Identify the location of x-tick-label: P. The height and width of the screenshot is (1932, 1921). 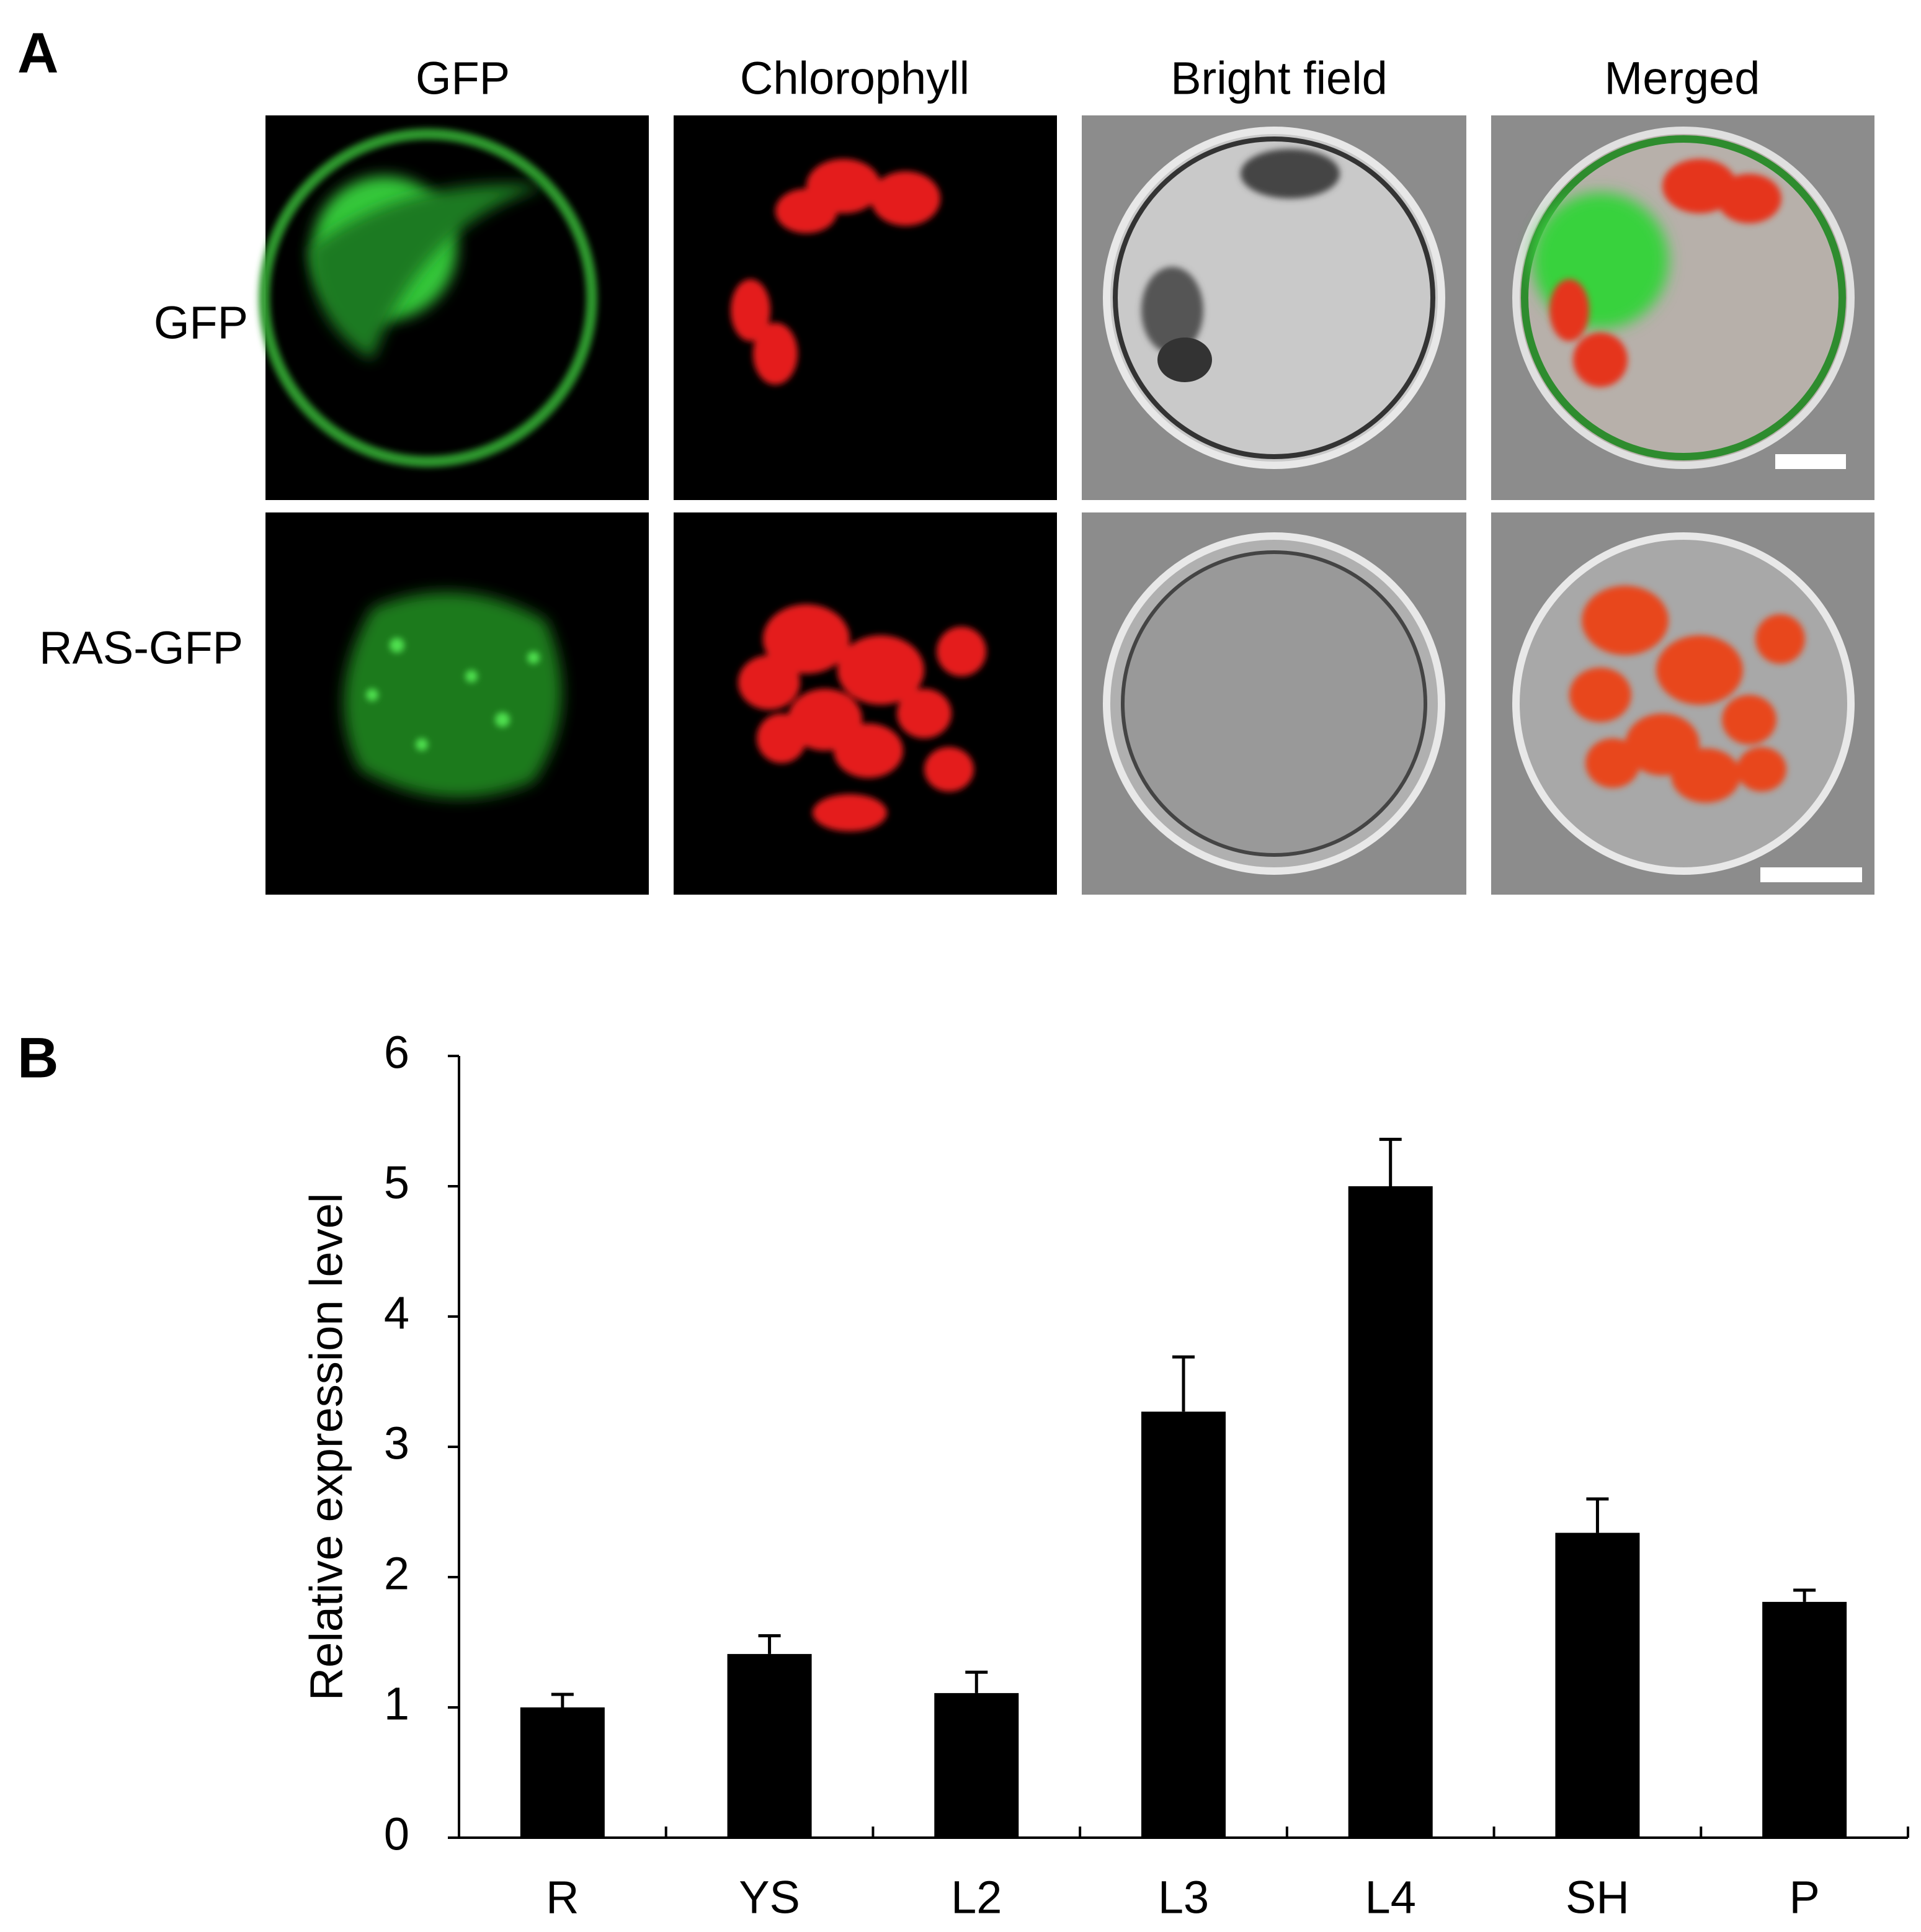
(1804, 1897).